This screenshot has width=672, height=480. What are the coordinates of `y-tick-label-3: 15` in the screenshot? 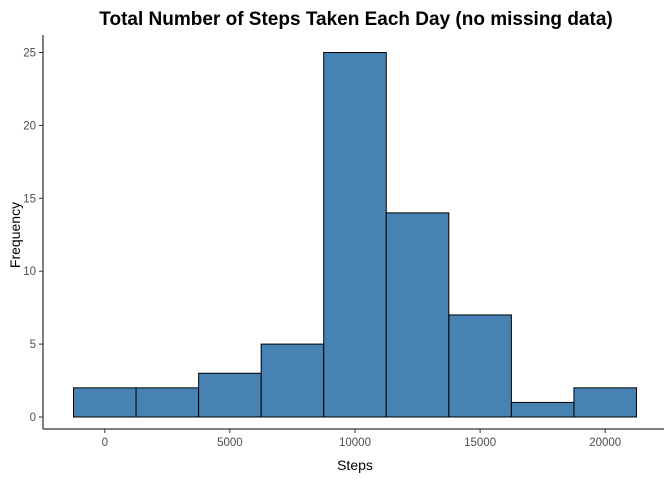 It's located at (29, 199).